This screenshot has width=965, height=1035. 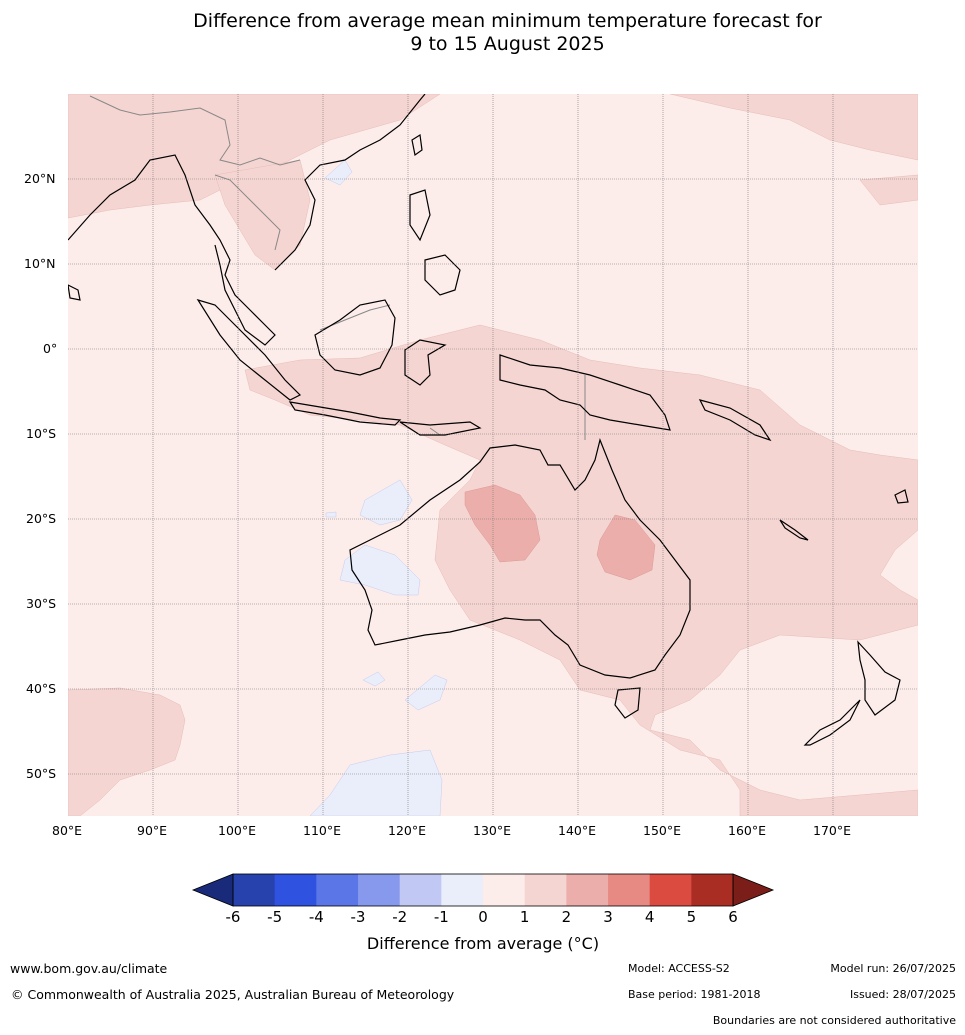 I want to click on lat-label-50s: 50°S, so click(x=41, y=773).